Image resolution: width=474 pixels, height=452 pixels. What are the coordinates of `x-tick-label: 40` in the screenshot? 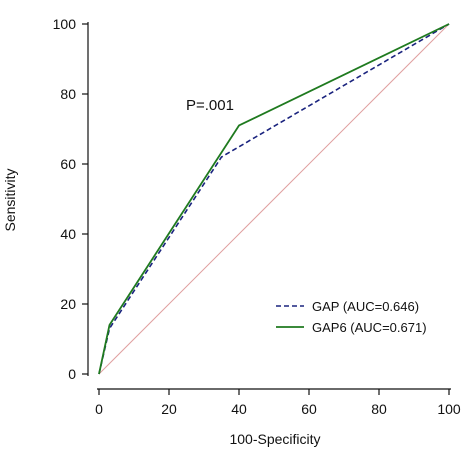 It's located at (239, 409).